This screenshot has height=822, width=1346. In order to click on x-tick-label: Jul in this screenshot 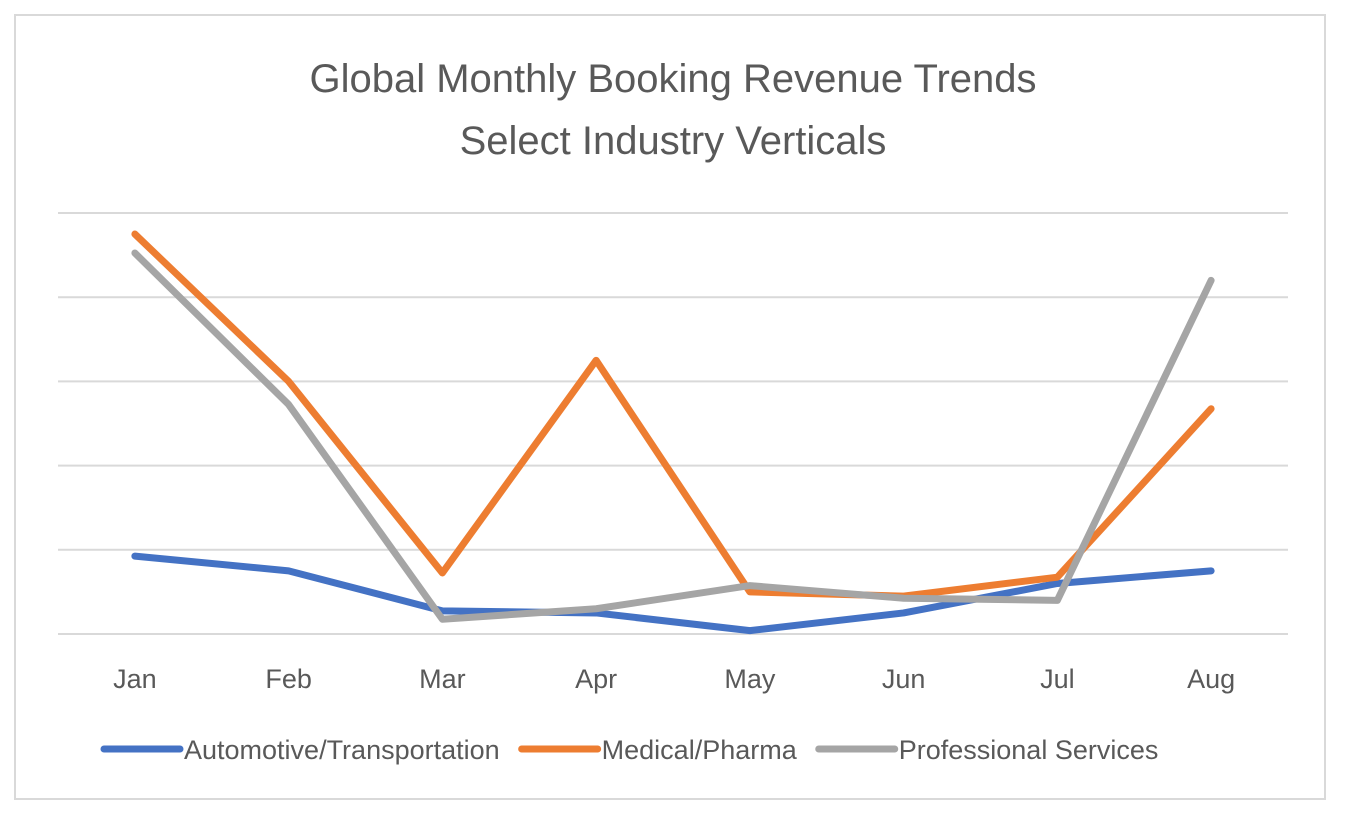, I will do `click(1057, 679)`.